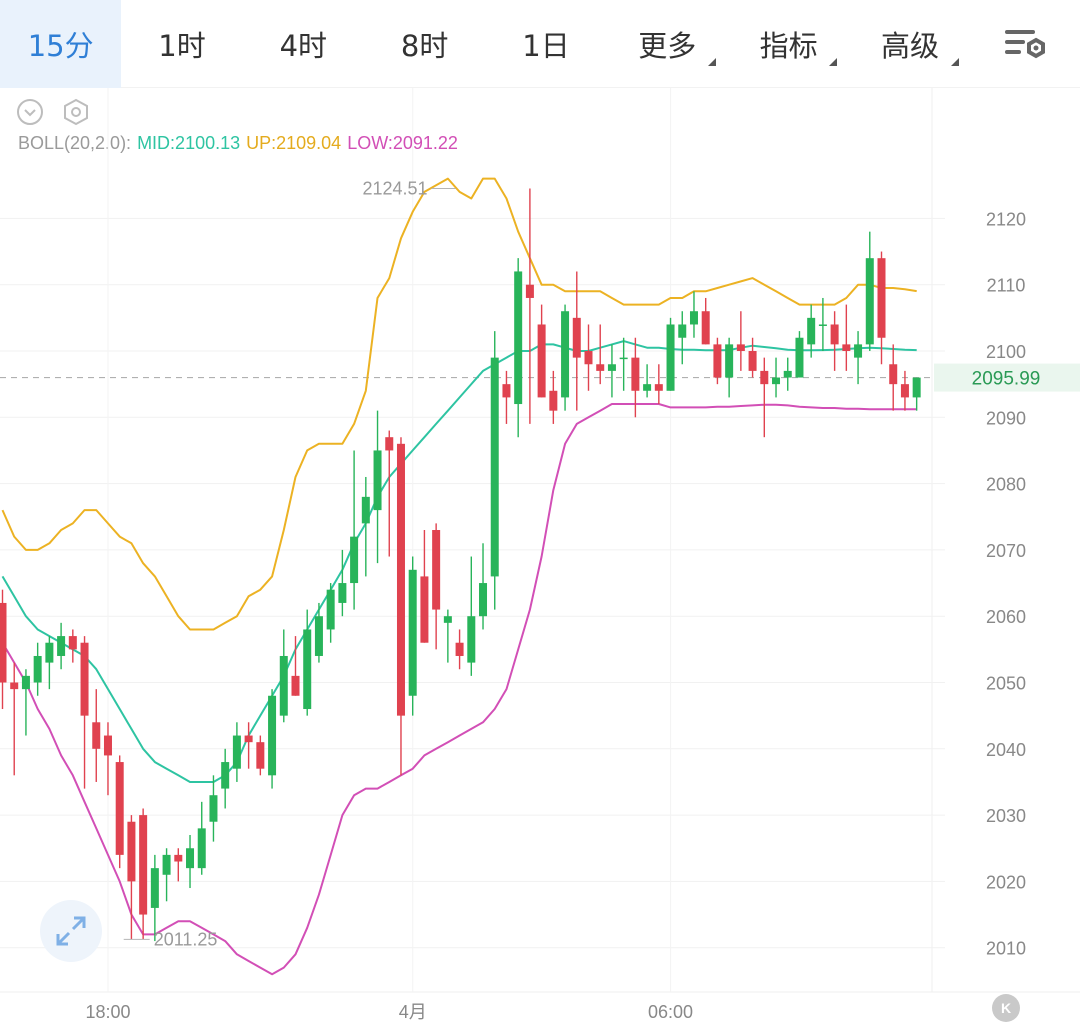 The image size is (1080, 1029). Describe the element at coordinates (545, 44) in the screenshot. I see `tab-1day: 1日` at that location.